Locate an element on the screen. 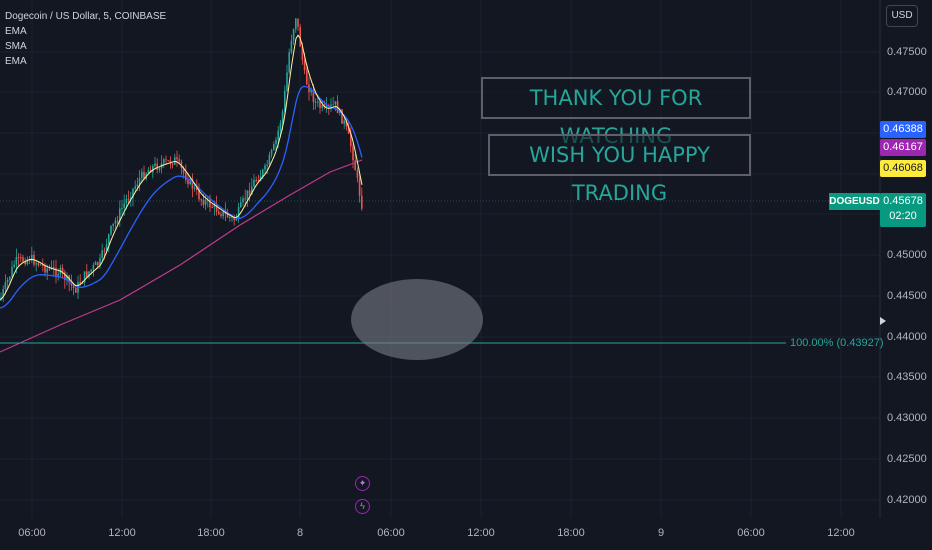  price-axis-label: 0.47500 is located at coordinates (907, 52).